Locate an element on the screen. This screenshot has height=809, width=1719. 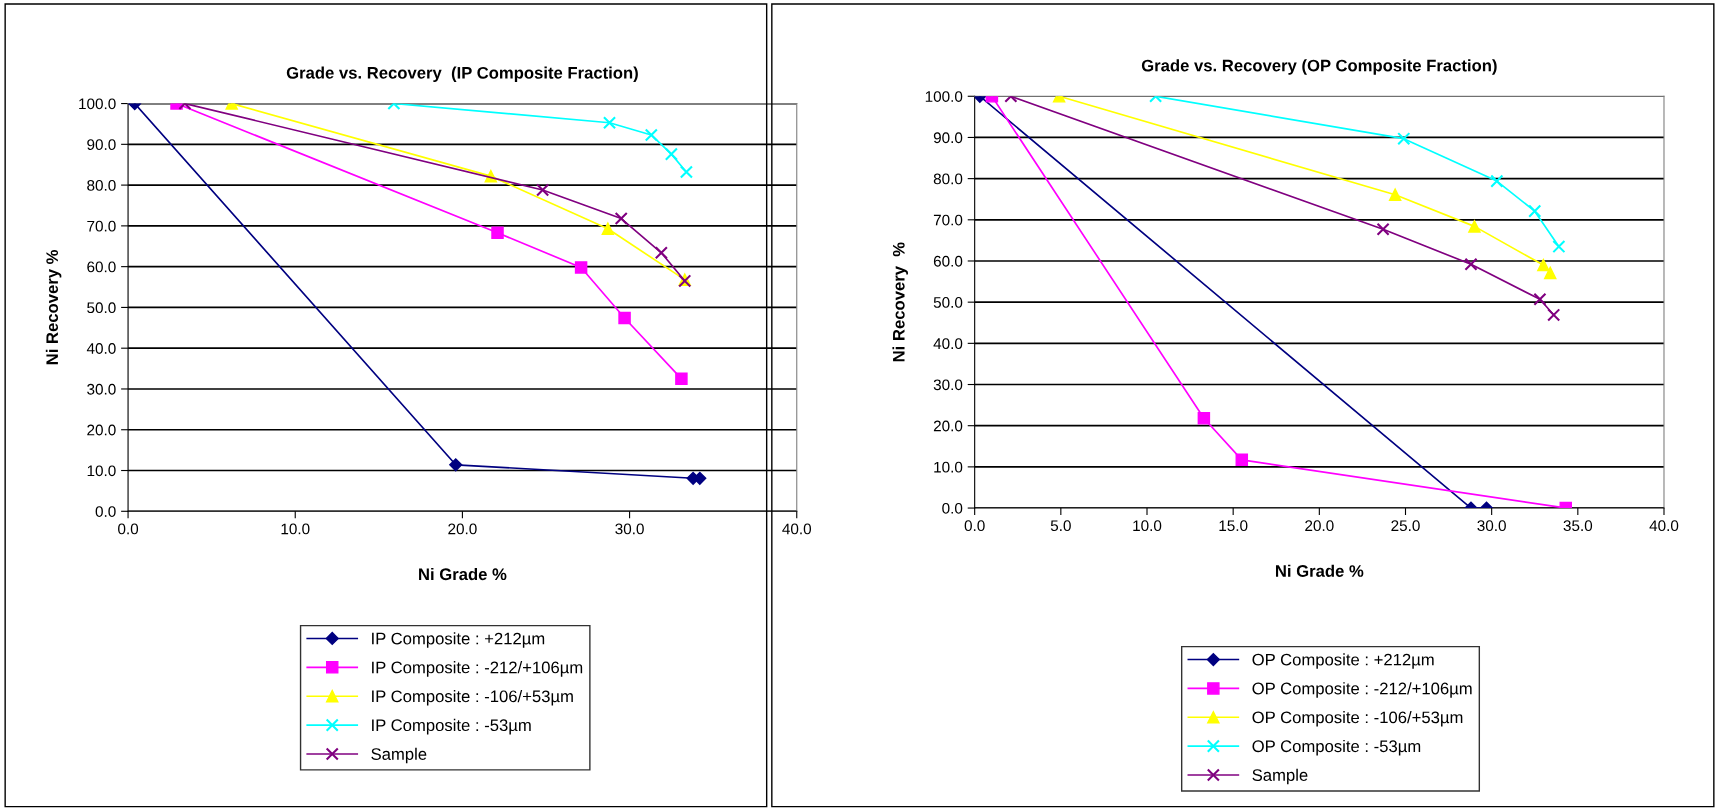
x-tick-label: 35.0 is located at coordinates (1578, 526).